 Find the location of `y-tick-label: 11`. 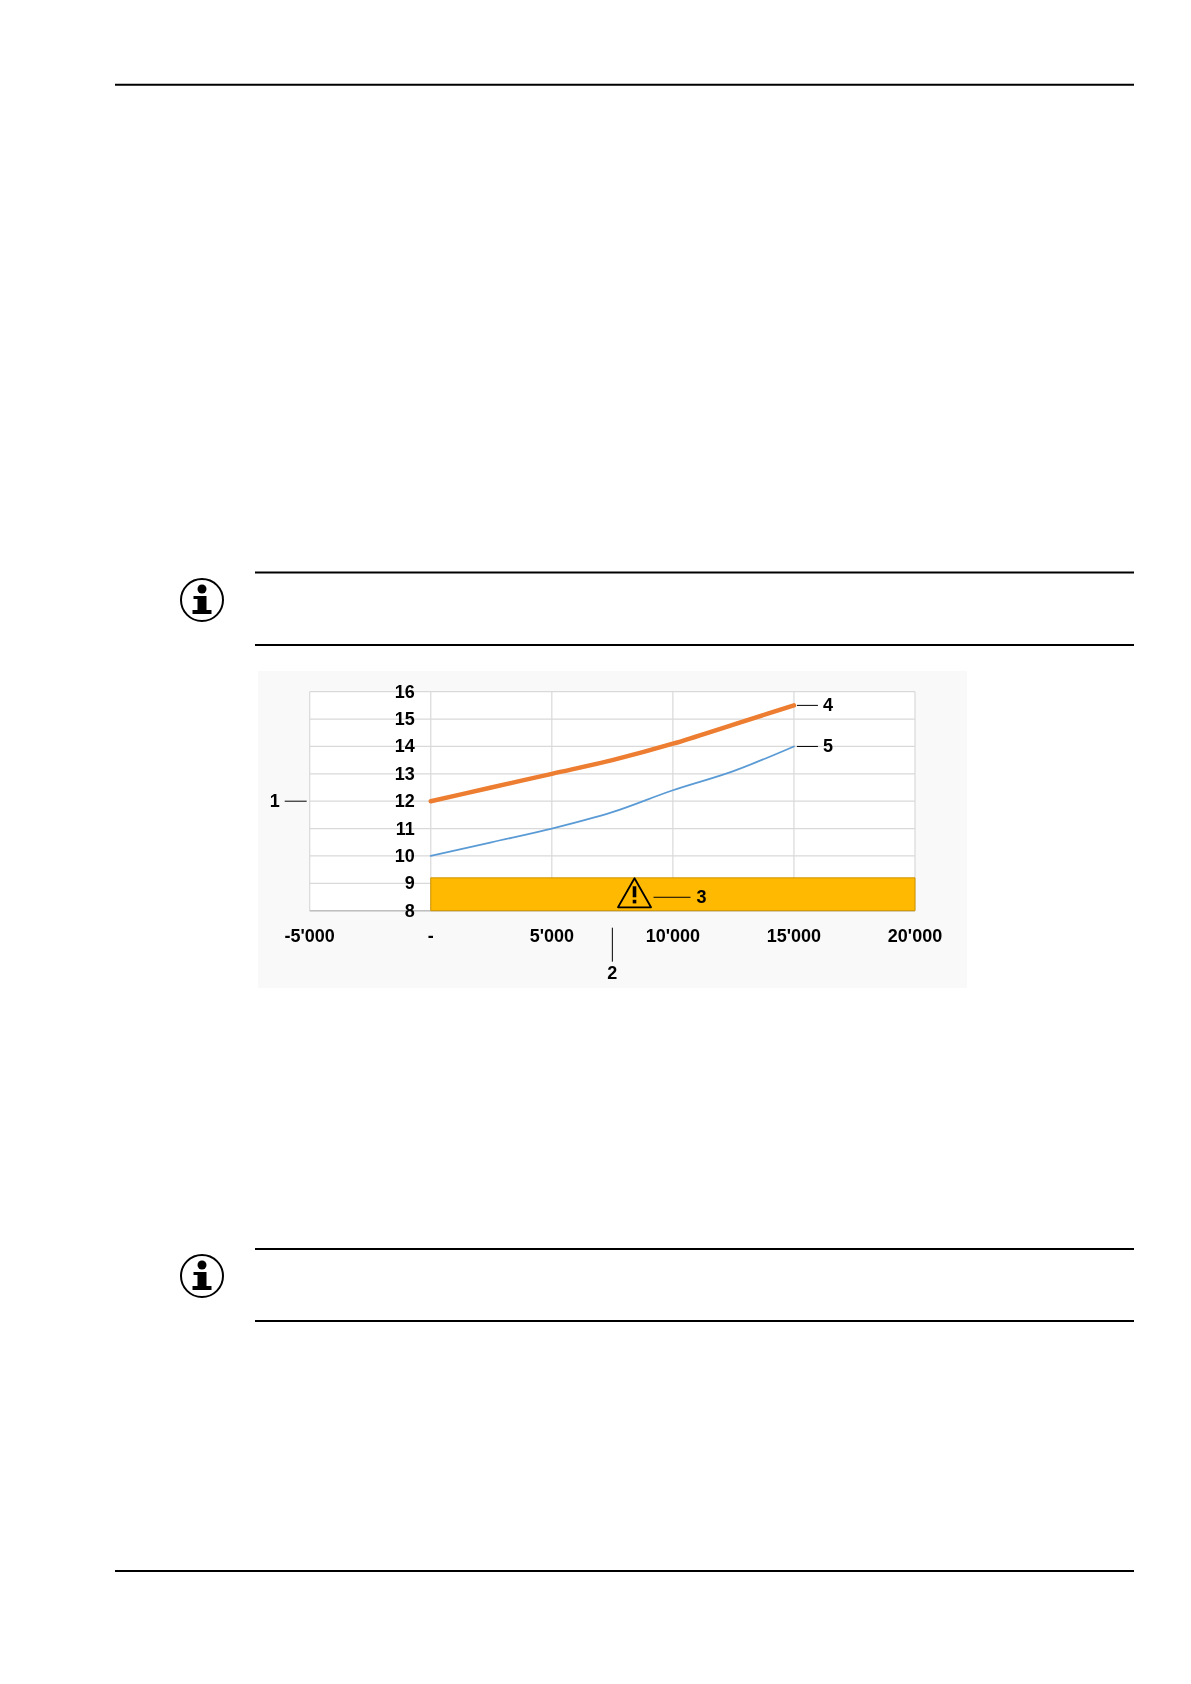

y-tick-label: 11 is located at coordinates (405, 828).